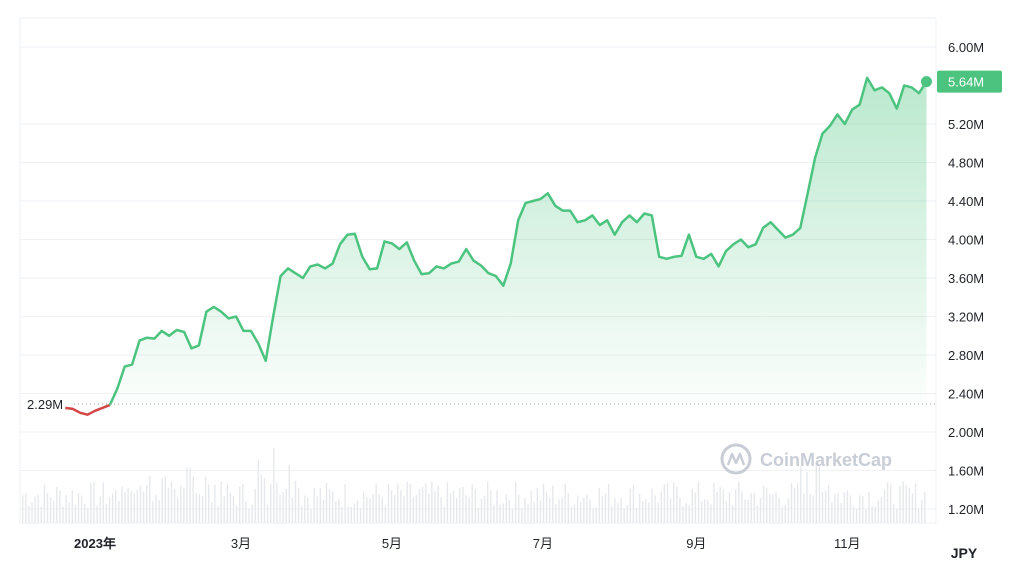  I want to click on current-price-marker: 5.64M, so click(961, 81).